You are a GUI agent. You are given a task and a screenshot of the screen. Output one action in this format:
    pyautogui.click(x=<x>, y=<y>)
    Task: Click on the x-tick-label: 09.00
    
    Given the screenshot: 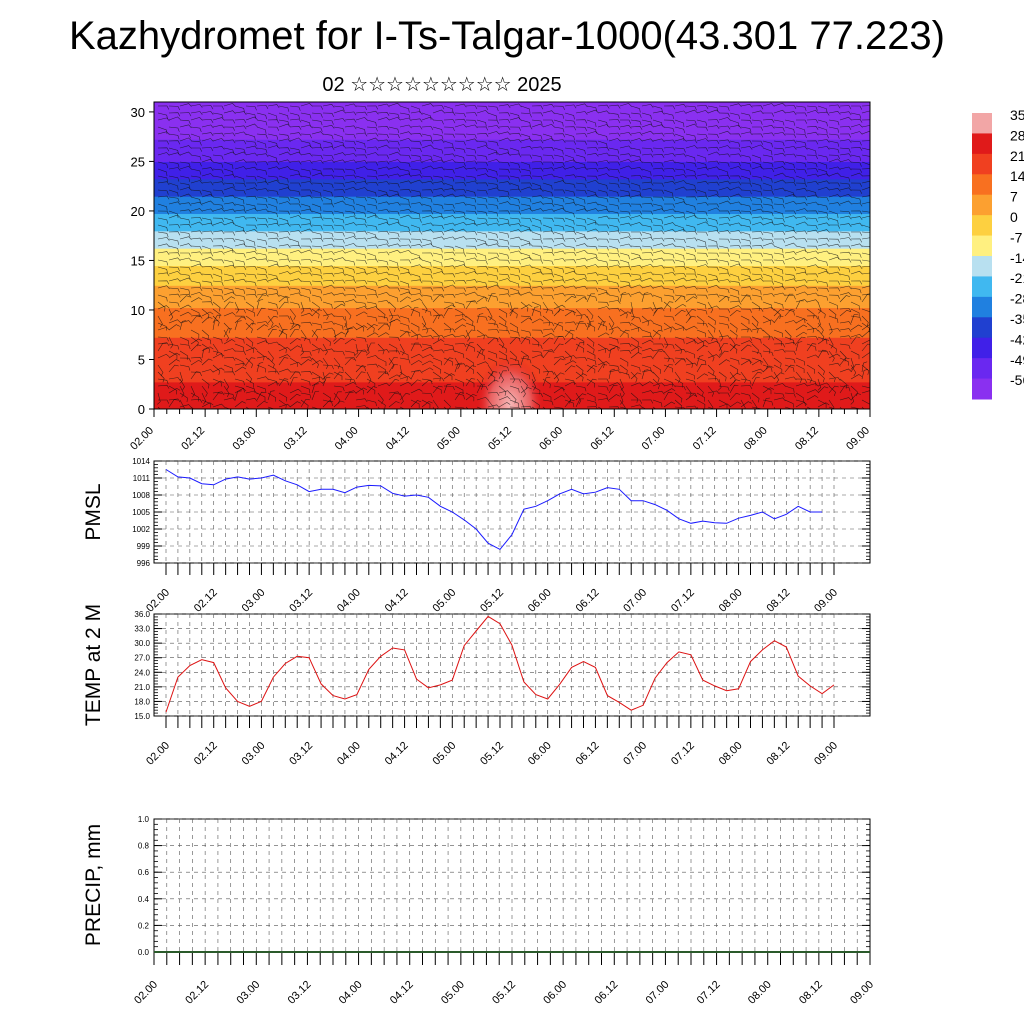 What is the action you would take?
    pyautogui.click(x=858, y=439)
    